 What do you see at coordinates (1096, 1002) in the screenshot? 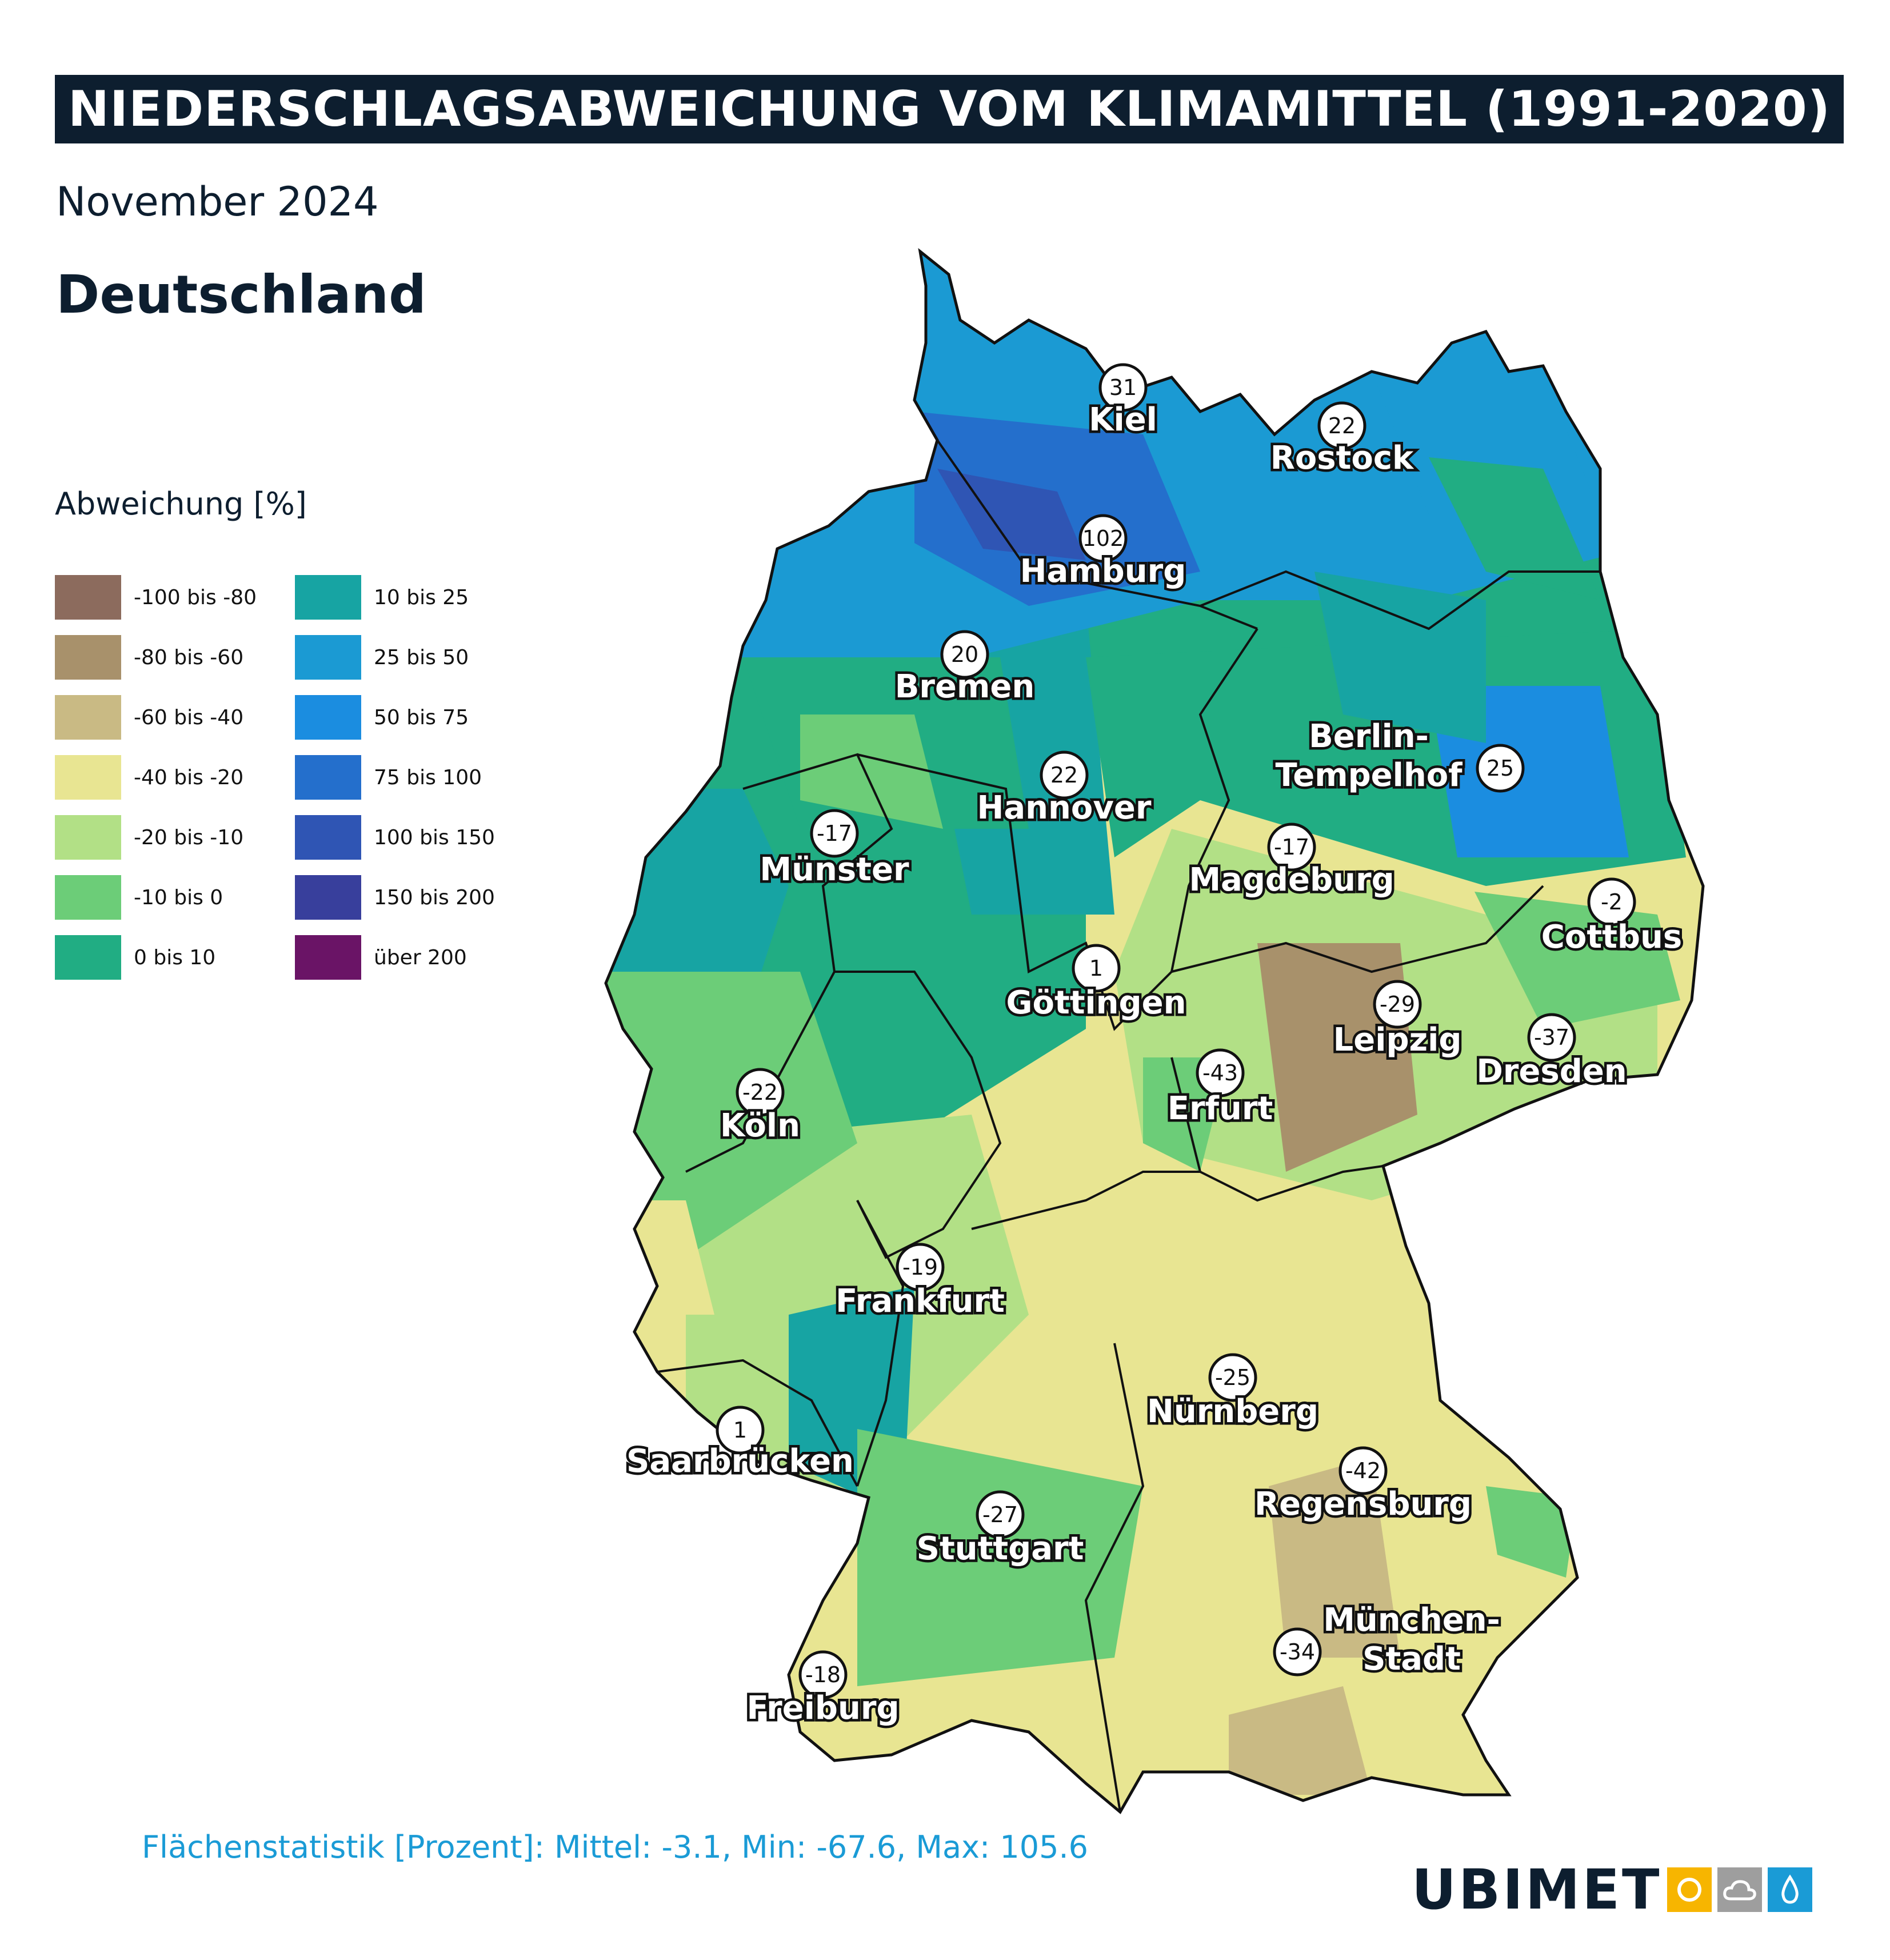
I see `city-name: Göttingen` at bounding box center [1096, 1002].